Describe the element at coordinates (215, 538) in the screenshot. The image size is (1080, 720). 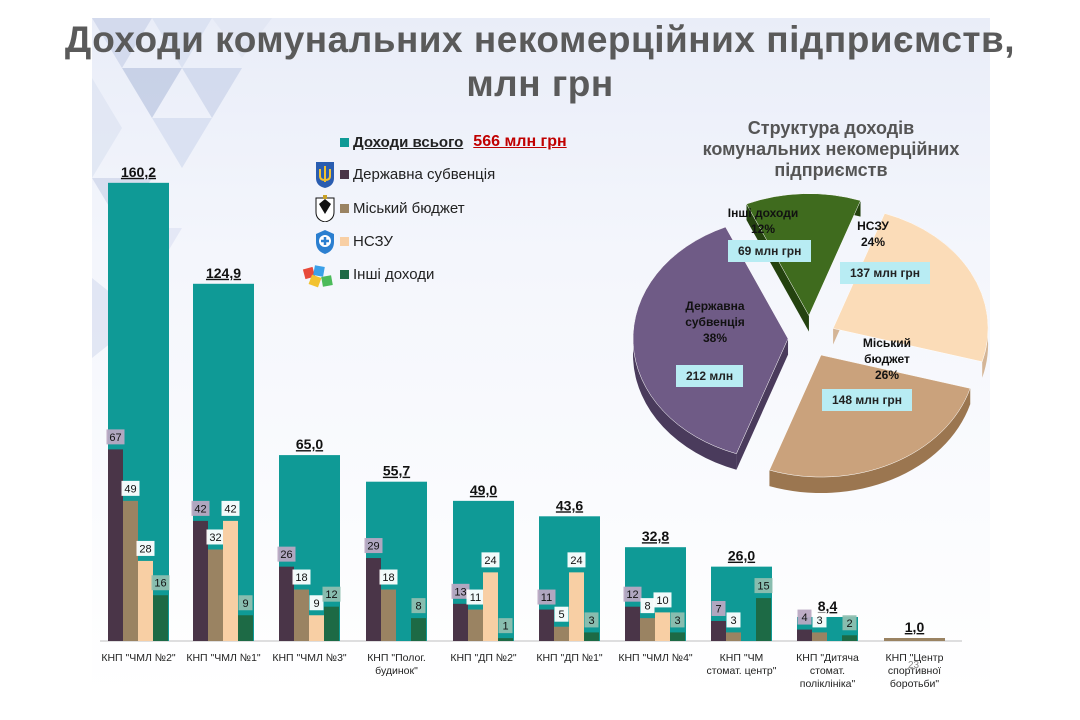
I see `bar-value-label: 32` at that location.